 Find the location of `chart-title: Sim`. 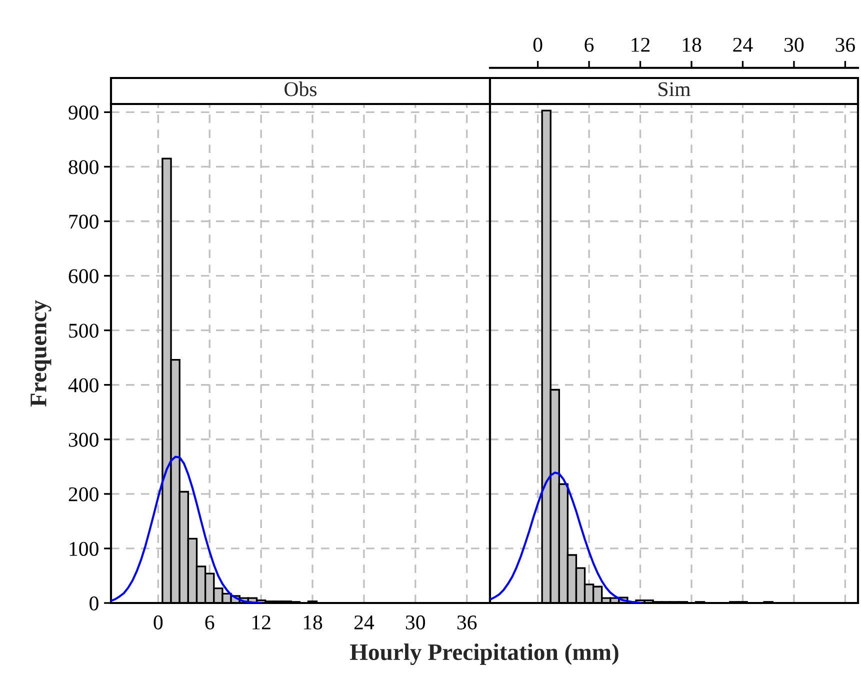

chart-title: Sim is located at coordinates (674, 89).